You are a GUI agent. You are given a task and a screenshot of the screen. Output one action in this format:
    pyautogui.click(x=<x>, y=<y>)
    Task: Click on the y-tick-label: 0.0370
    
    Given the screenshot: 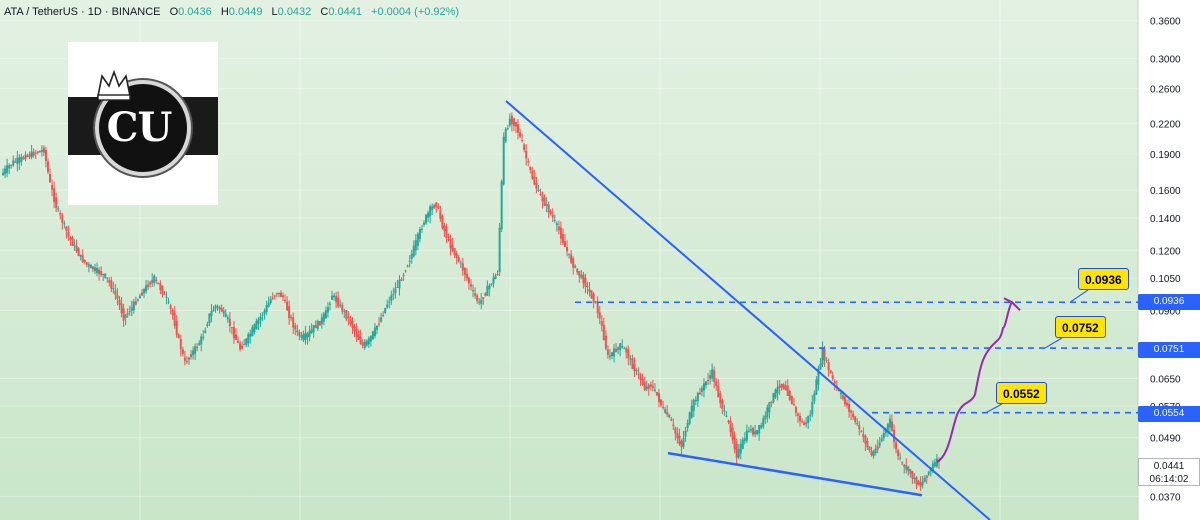 What is the action you would take?
    pyautogui.click(x=1165, y=497)
    